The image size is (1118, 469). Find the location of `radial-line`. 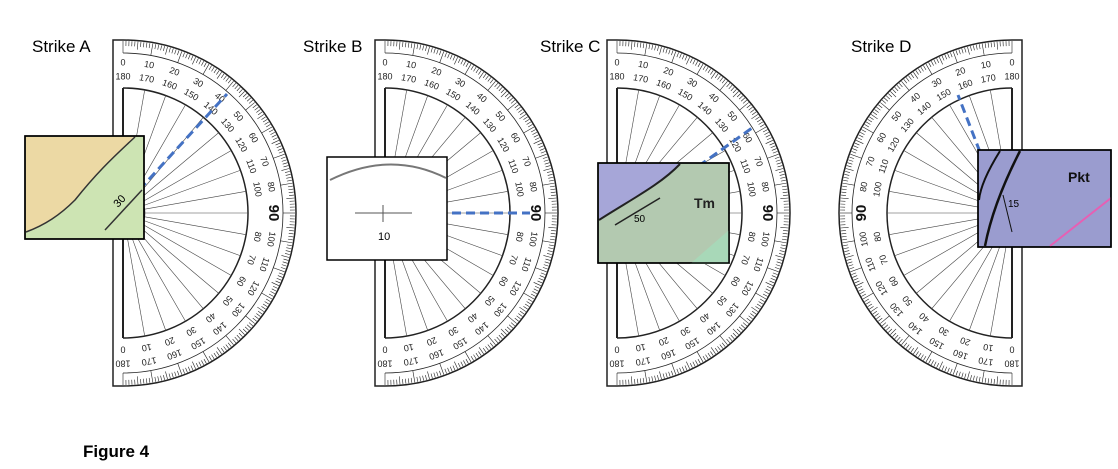

radial-line is located at coordinates (136, 285).